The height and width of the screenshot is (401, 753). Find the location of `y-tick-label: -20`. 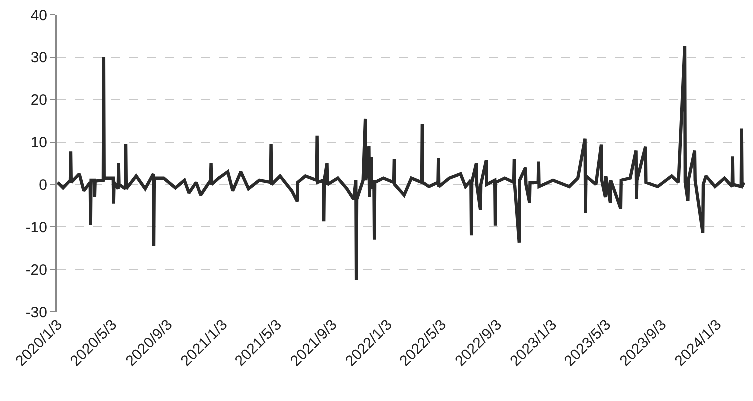

y-tick-label: -20 is located at coordinates (37, 270).